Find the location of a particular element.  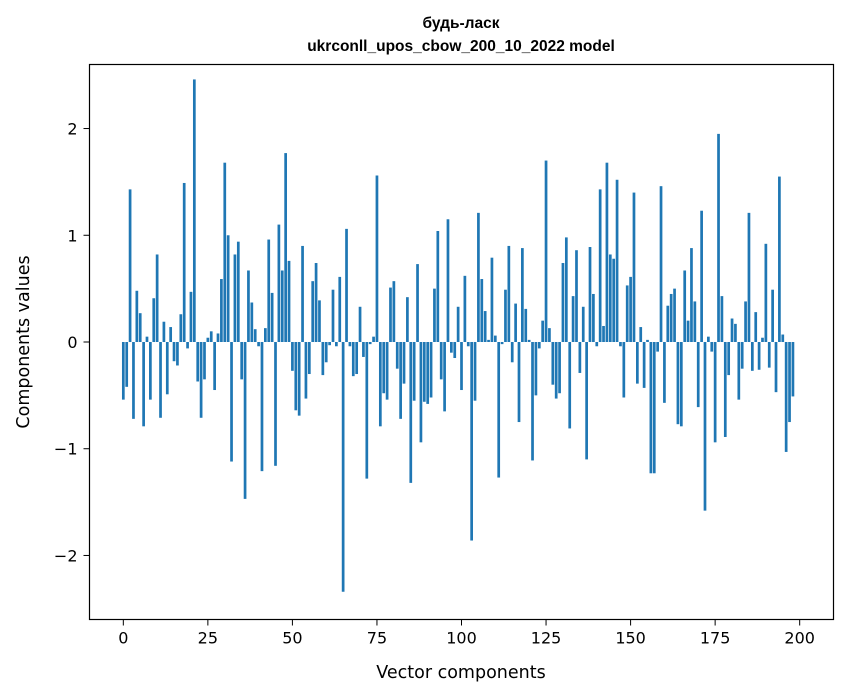

x-tick-label: 100 is located at coordinates (461, 638).